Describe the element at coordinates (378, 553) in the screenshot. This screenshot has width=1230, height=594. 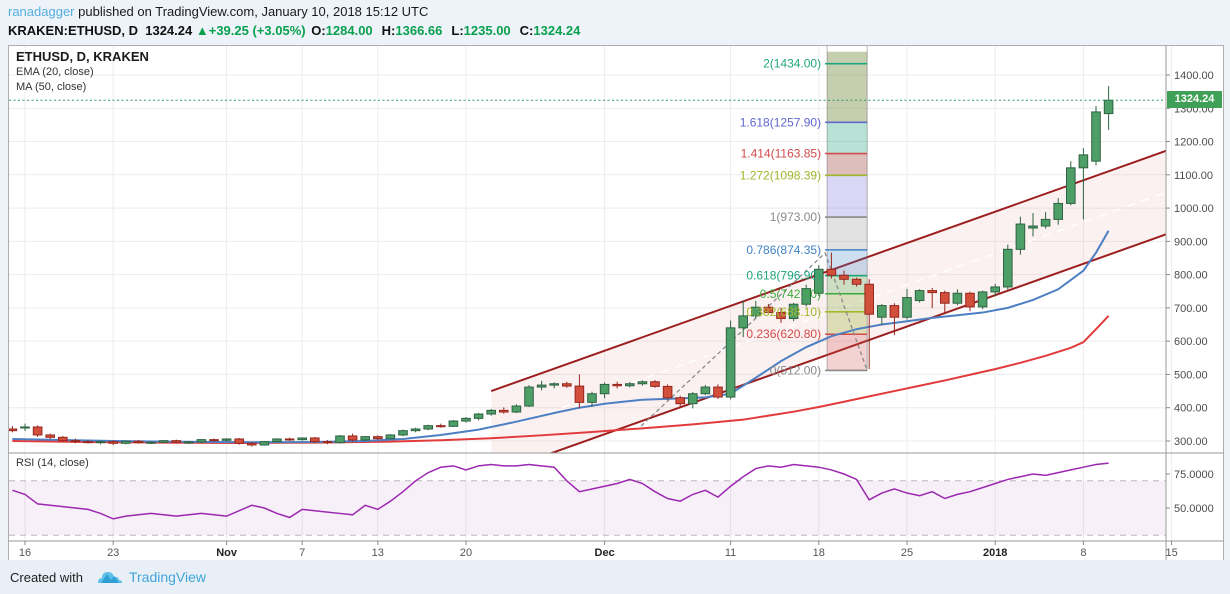
I see `time-tick-label: 13` at that location.